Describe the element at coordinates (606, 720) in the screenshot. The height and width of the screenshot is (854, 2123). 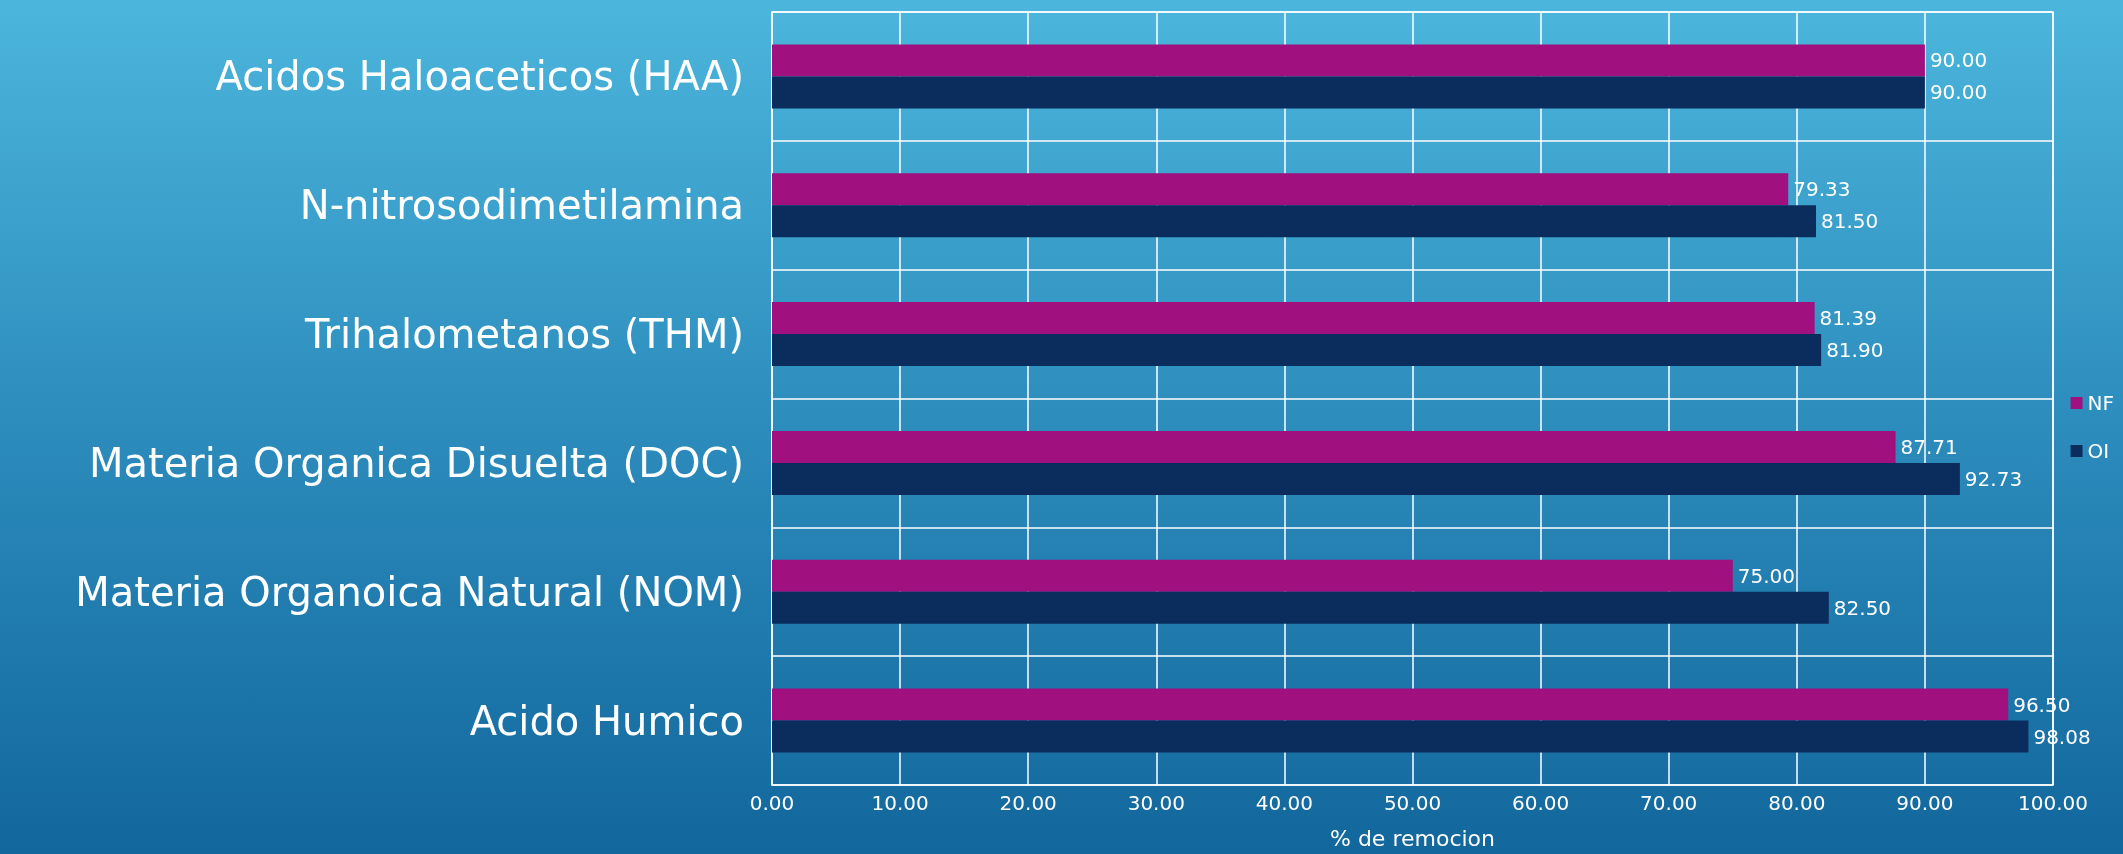
I see `y-tick-label: Acido Humico` at that location.